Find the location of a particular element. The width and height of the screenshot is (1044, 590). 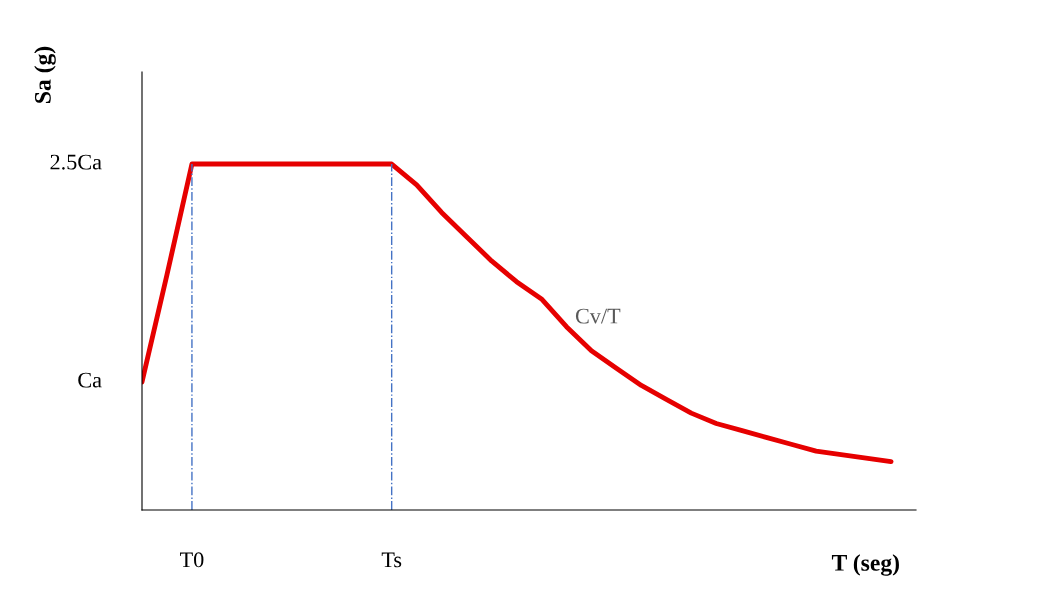

y-axis-title: Sa (g) is located at coordinates (45, 74).